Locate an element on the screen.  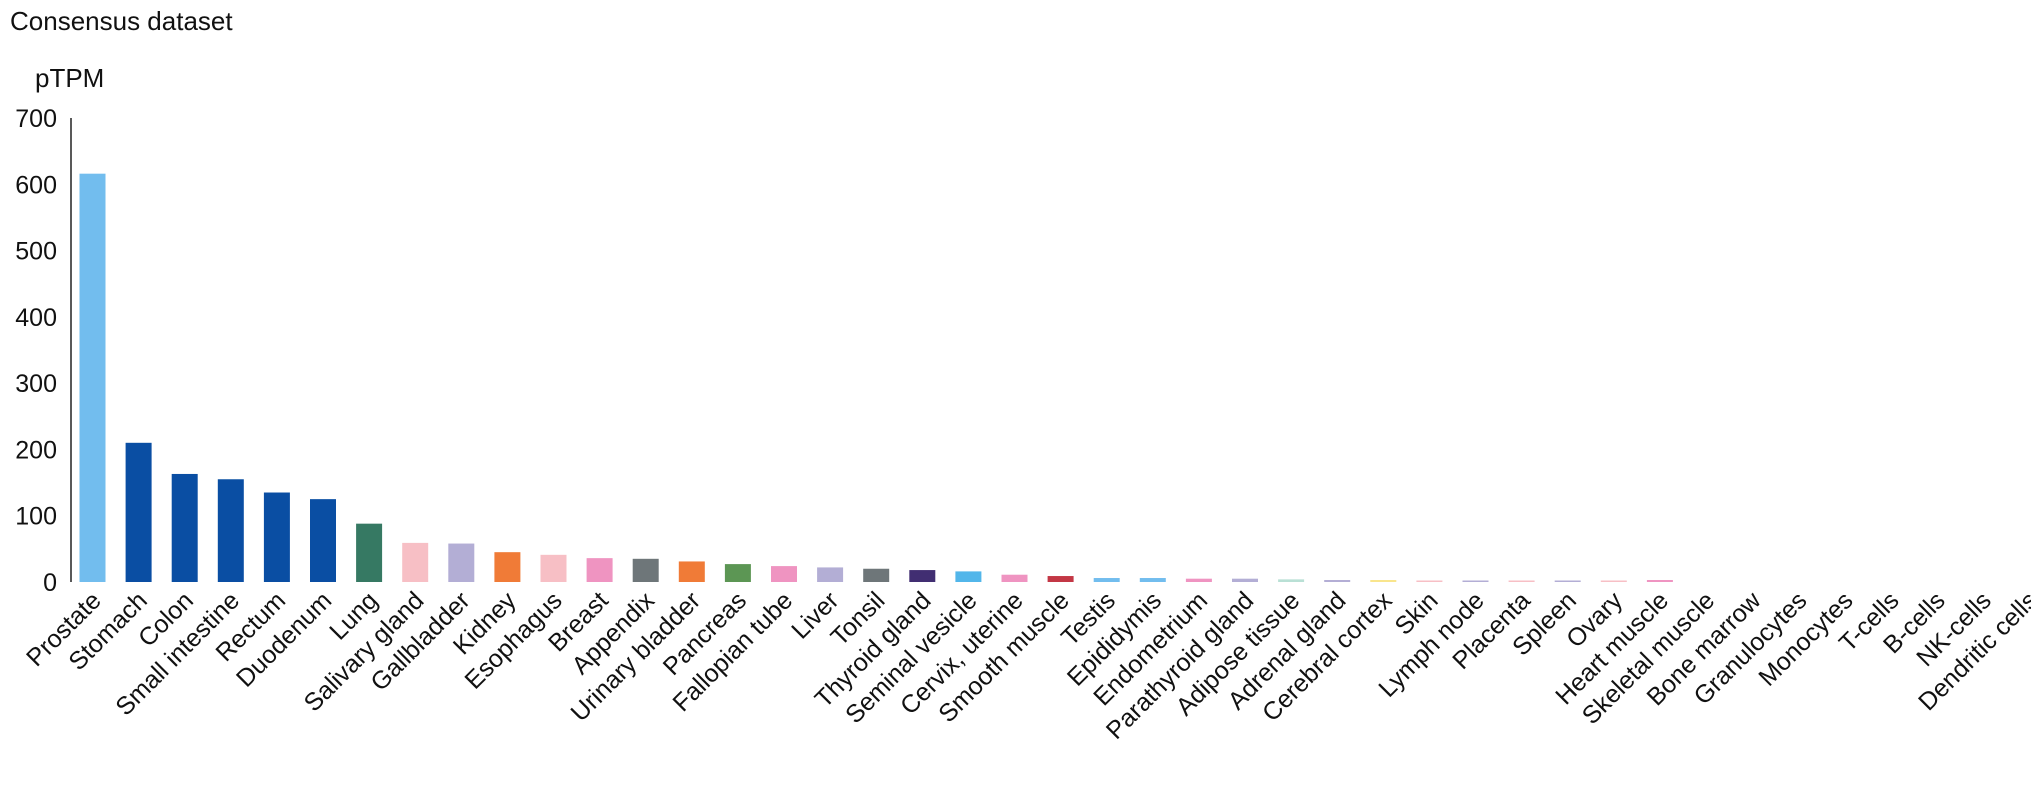
bar-thyroid-gland is located at coordinates (922, 576).